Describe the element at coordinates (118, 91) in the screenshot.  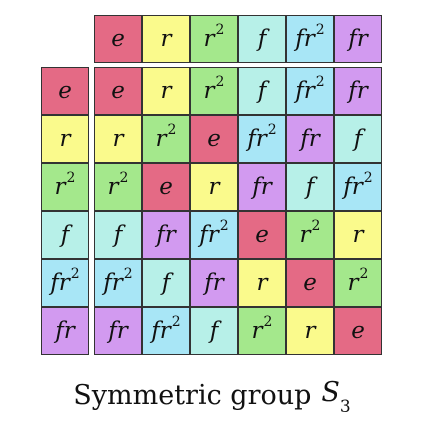
I see `table-cell-0-0: e` at that location.